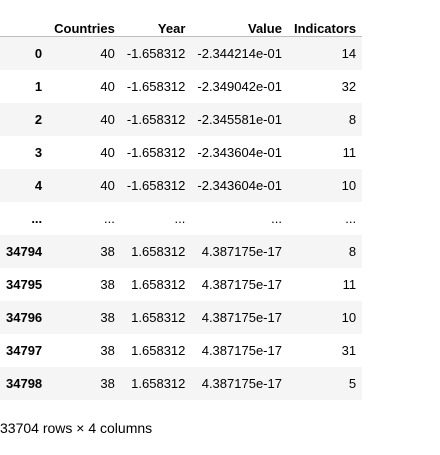 Image resolution: width=440 pixels, height=455 pixels. Describe the element at coordinates (76, 428) in the screenshot. I see `dataframe-shape-caption: 33704 rows × 4 columns` at that location.